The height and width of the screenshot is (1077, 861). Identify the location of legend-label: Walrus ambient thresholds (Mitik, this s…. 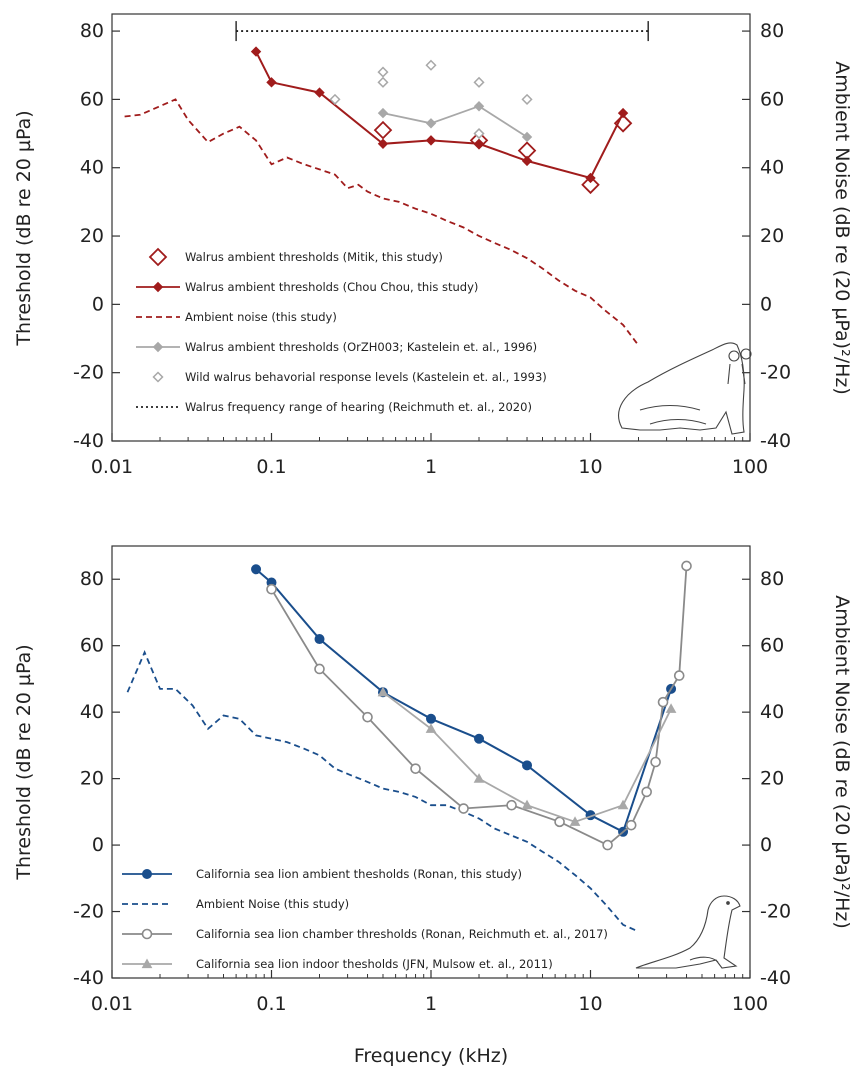
(314, 257).